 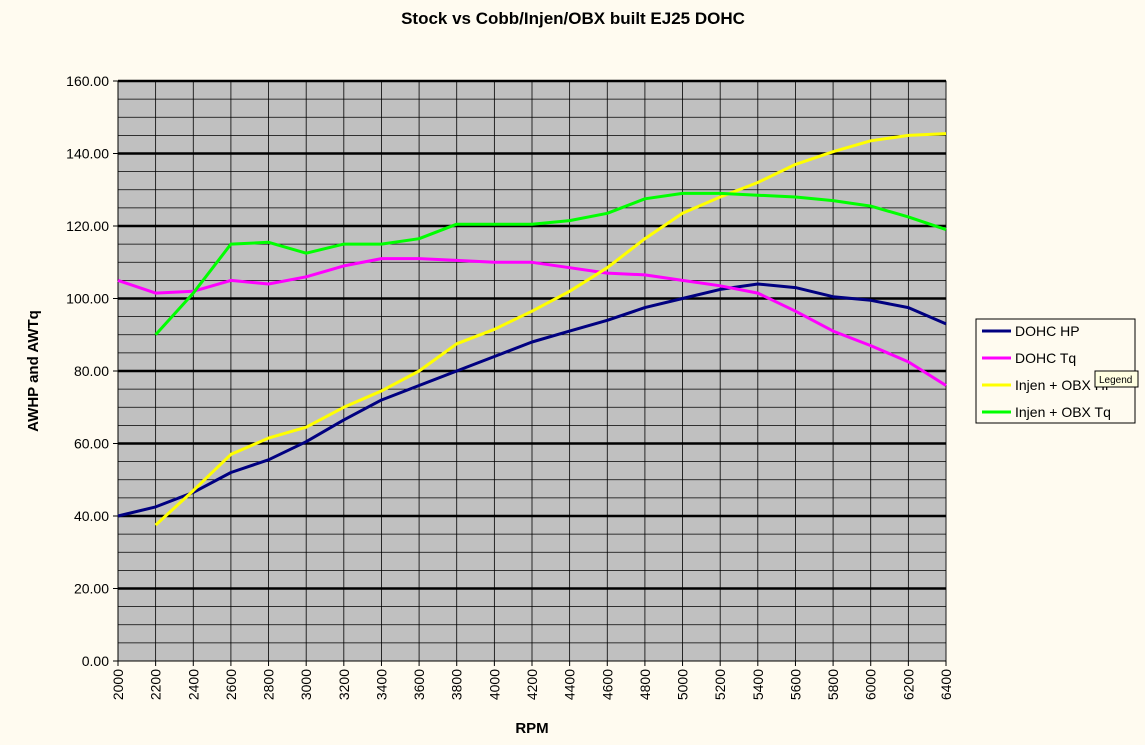 I want to click on legend-tooltip-text: Legend, so click(x=1115, y=380).